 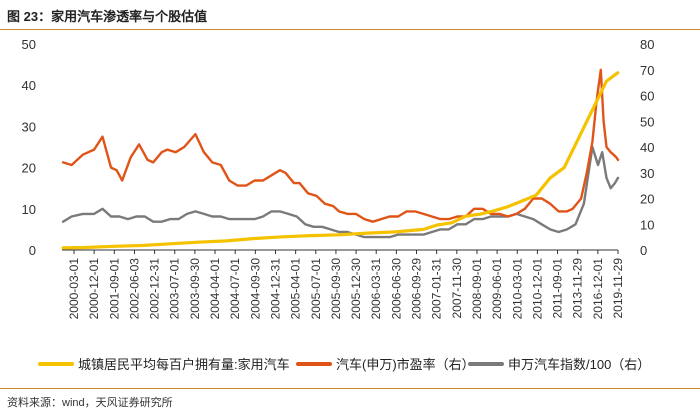 What do you see at coordinates (647, 70) in the screenshot?
I see `right-tick-label: 70` at bounding box center [647, 70].